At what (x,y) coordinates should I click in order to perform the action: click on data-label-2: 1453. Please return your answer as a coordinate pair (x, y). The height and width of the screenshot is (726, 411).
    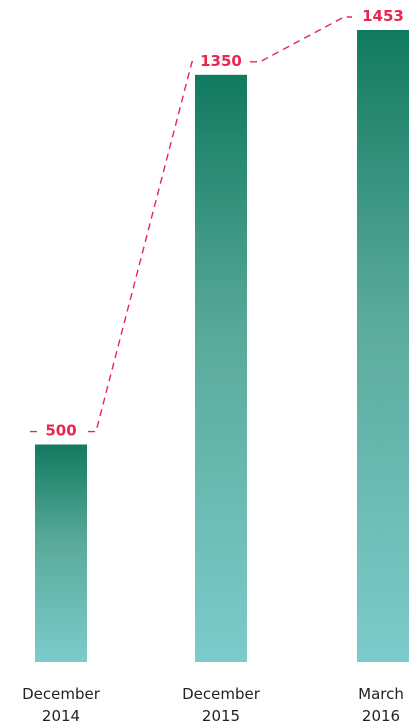
    Looking at the image, I should click on (383, 16).